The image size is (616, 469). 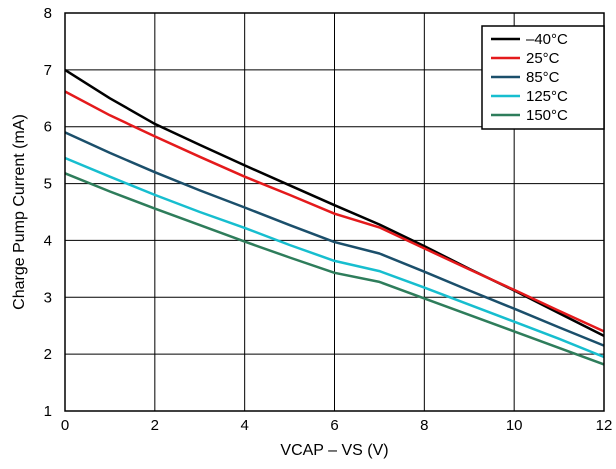 I want to click on legend-label: 150°C, so click(x=547, y=115).